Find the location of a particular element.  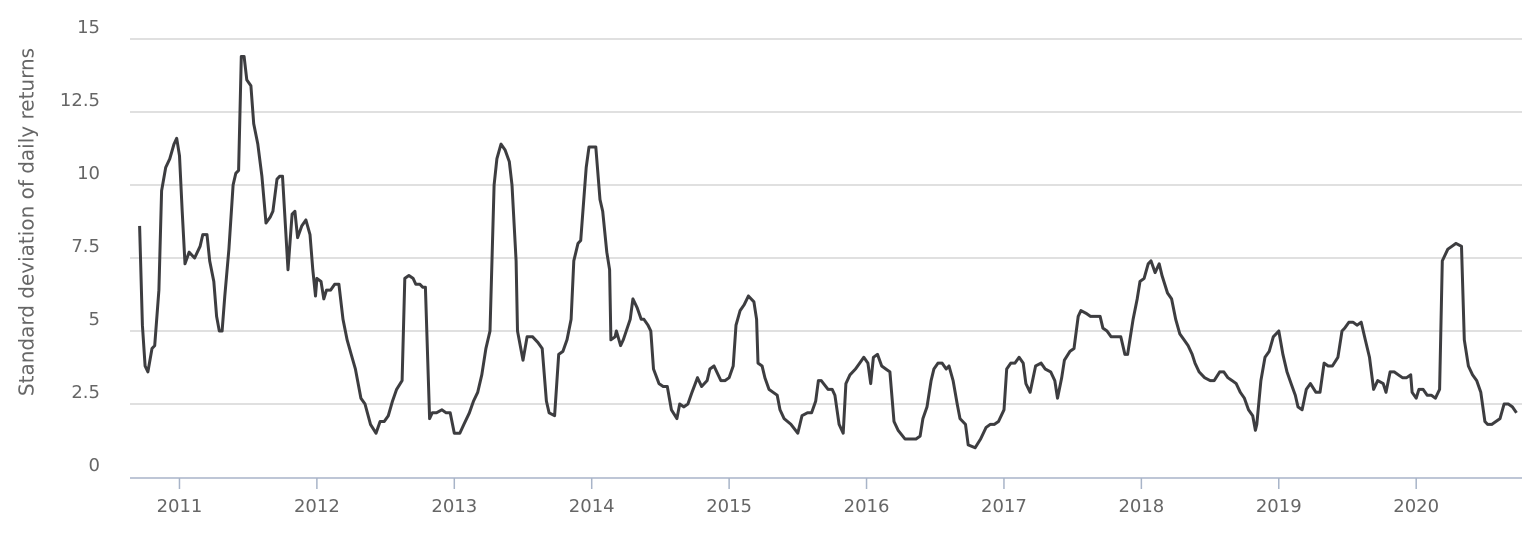

y-tick-label: 7.5 is located at coordinates (85, 246).